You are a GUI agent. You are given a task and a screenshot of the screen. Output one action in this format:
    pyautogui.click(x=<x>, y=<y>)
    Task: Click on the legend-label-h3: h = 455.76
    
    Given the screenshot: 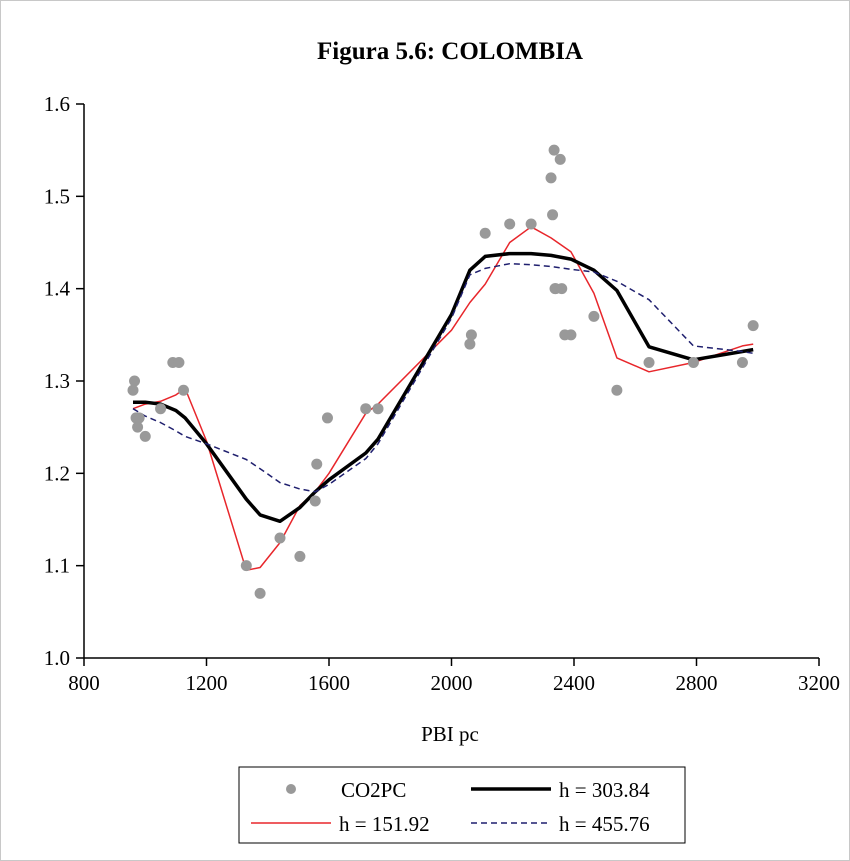 What is the action you would take?
    pyautogui.click(x=604, y=824)
    